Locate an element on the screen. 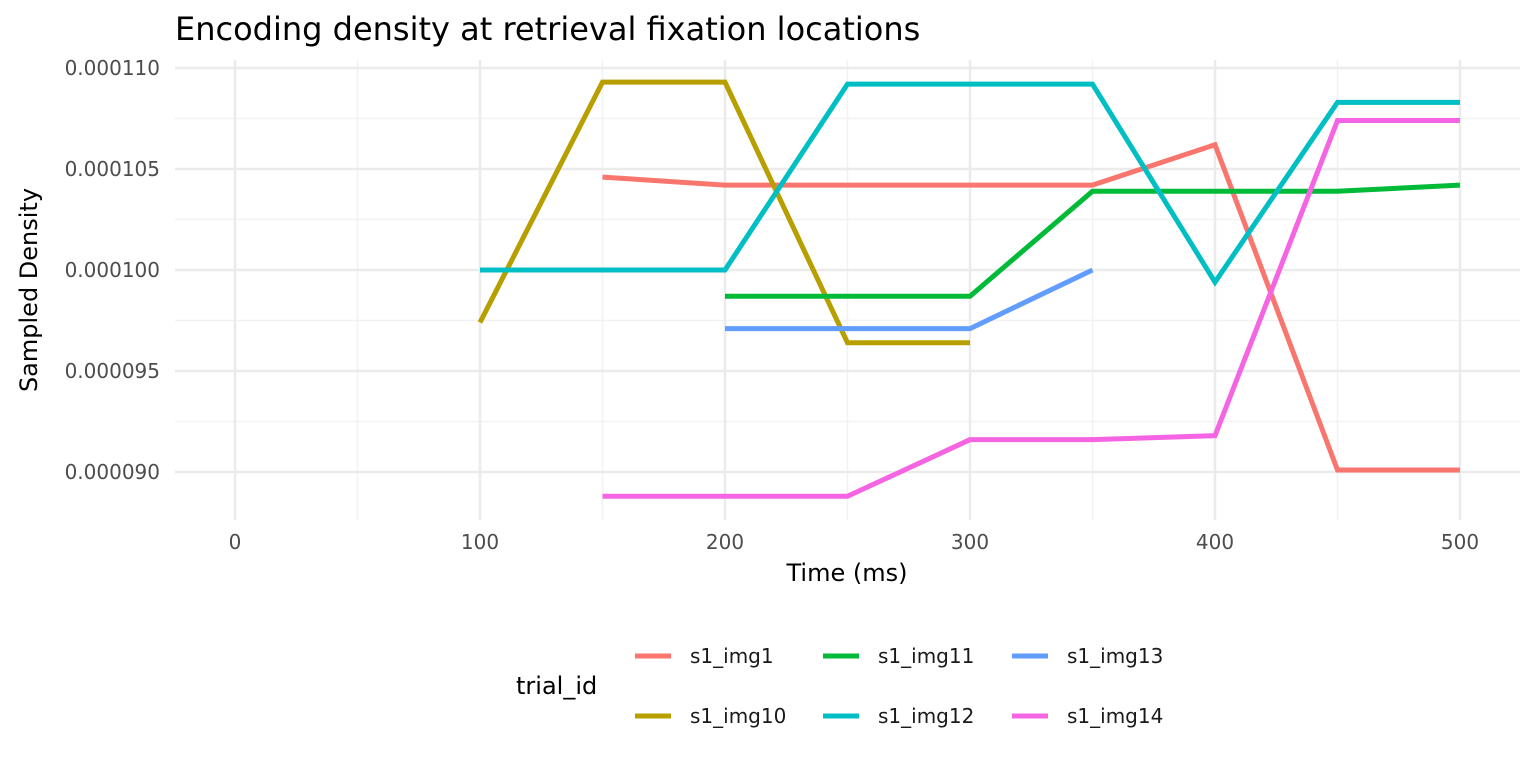 This screenshot has height=768, width=1536. legend-label: s1_img14 is located at coordinates (1115, 716).